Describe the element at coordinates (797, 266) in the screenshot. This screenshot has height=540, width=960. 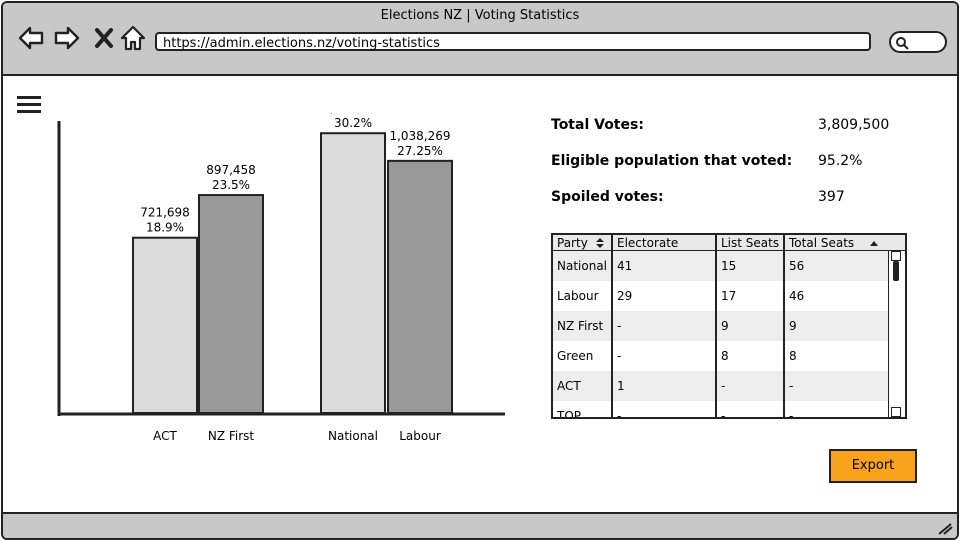
I see `cell-total-seats: 56` at that location.